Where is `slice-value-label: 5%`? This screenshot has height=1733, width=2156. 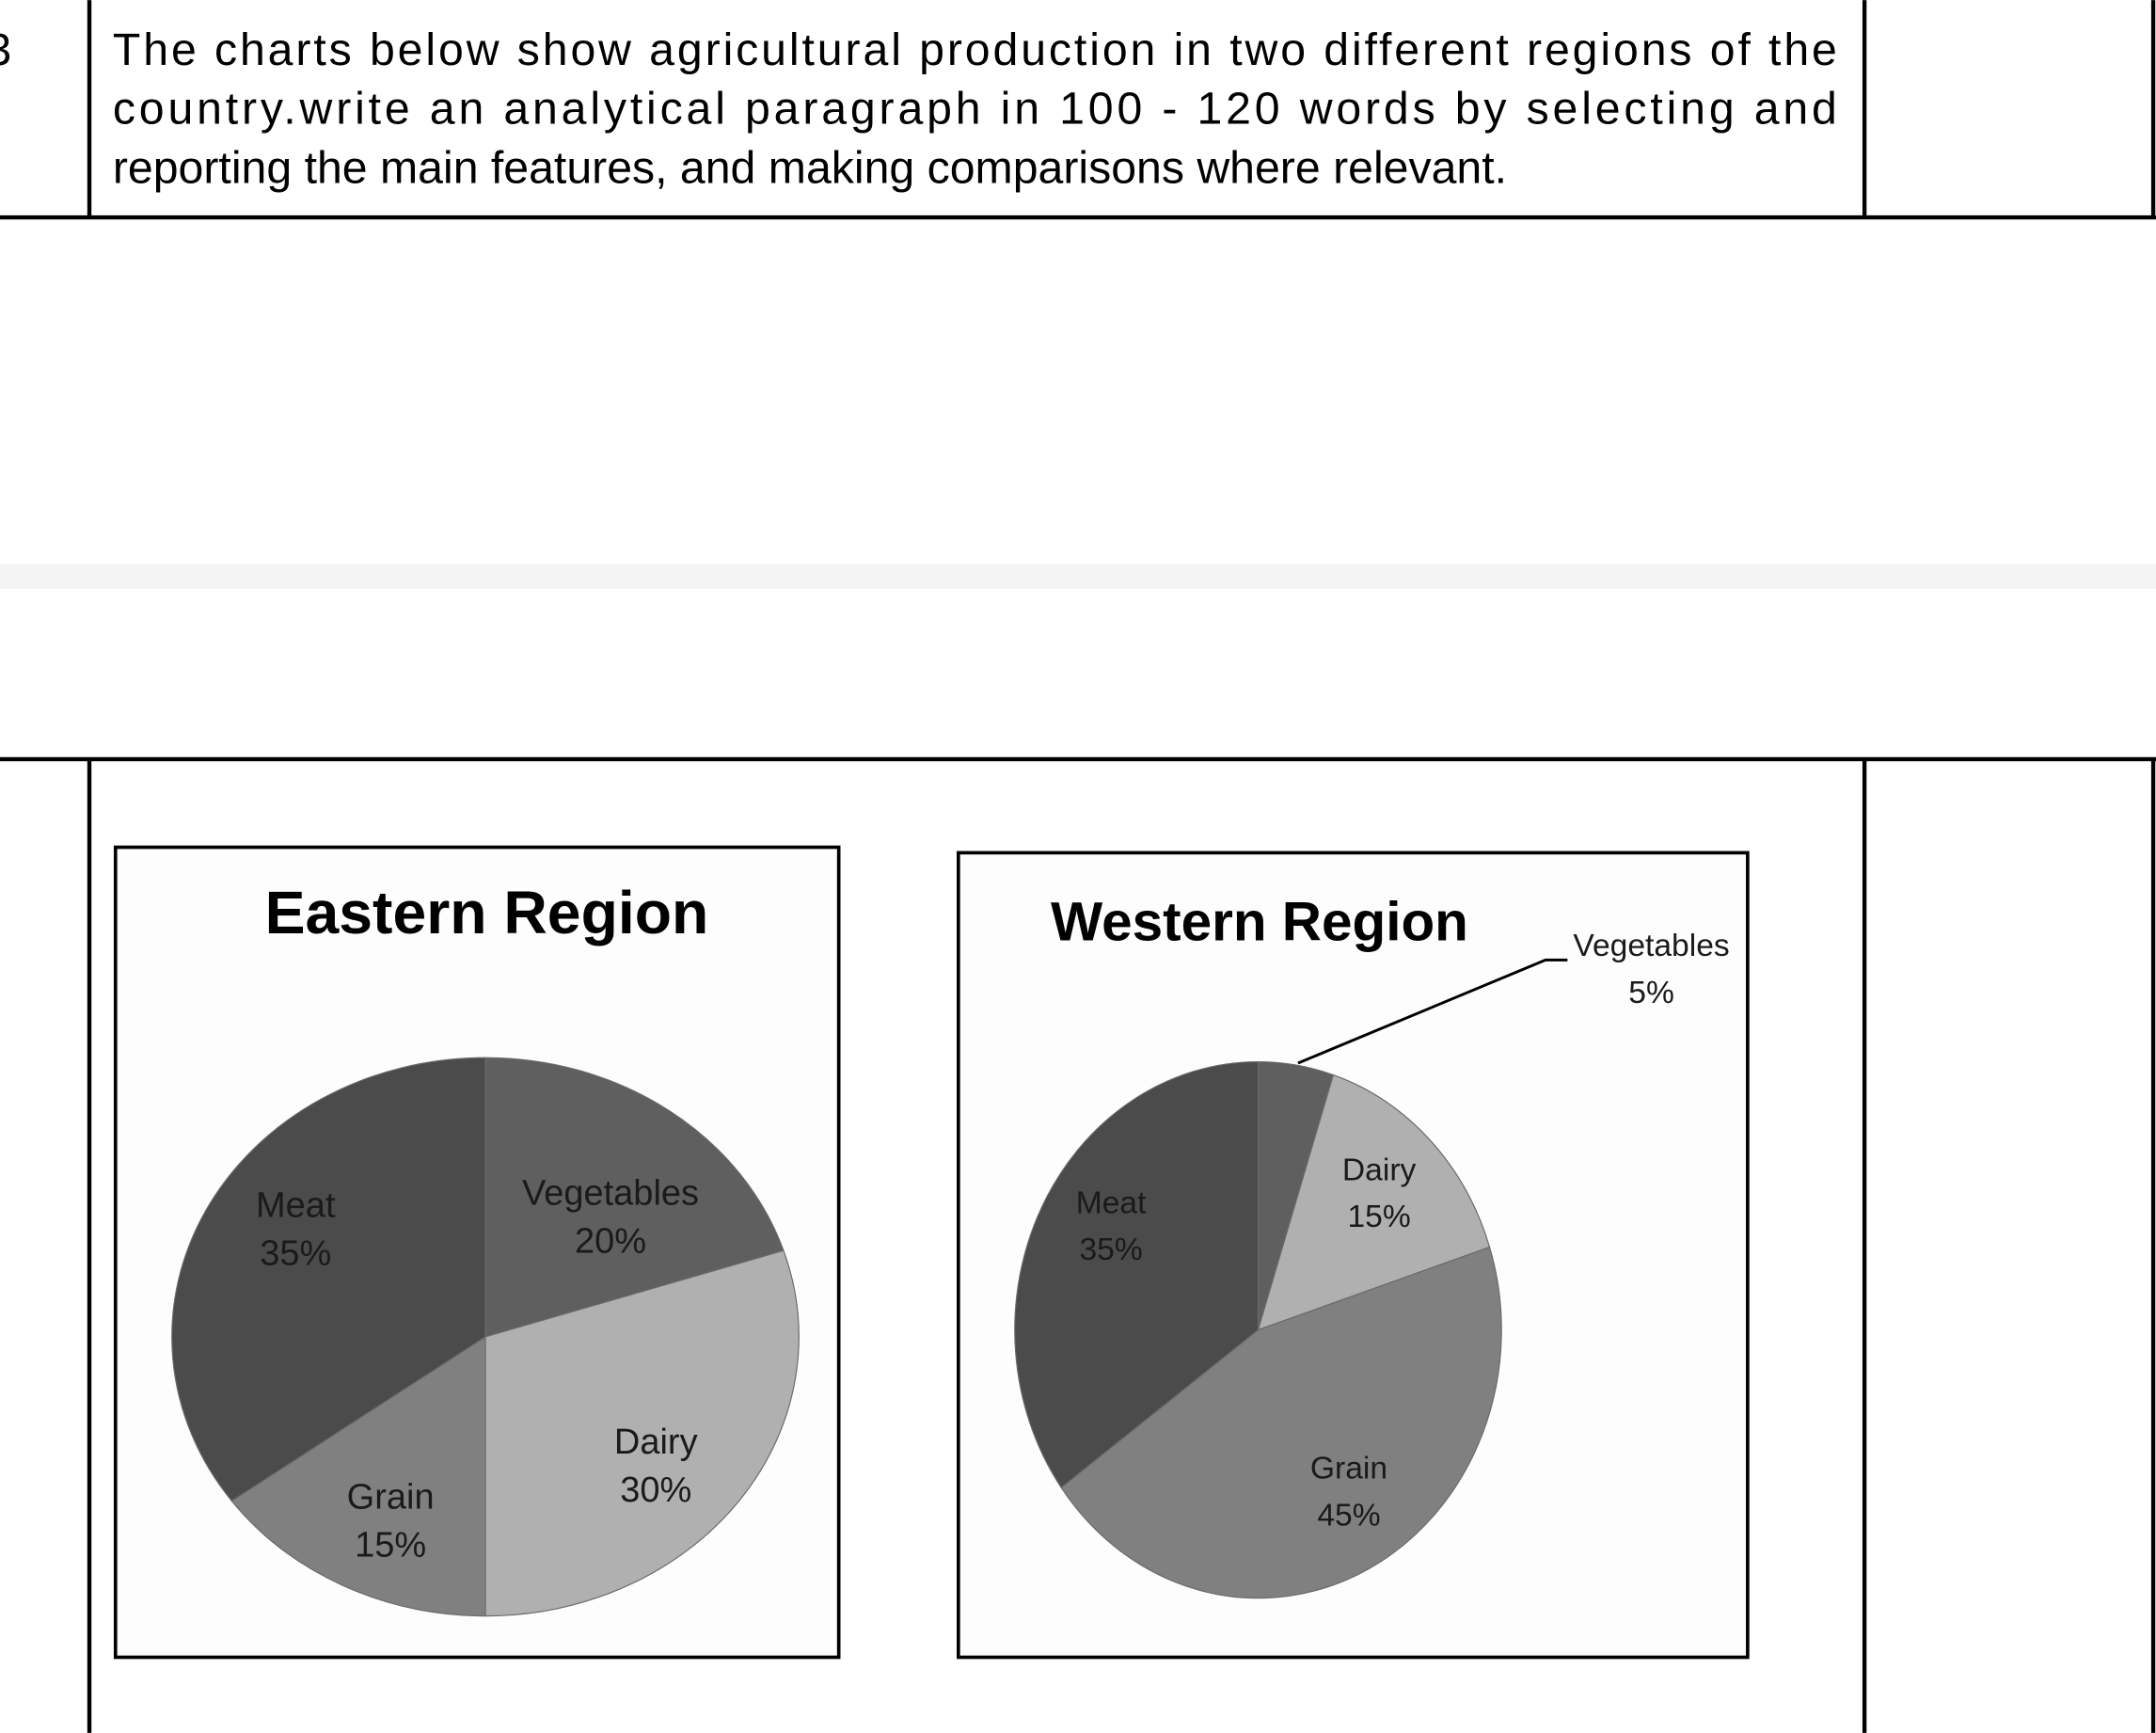
slice-value-label: 5% is located at coordinates (1651, 993).